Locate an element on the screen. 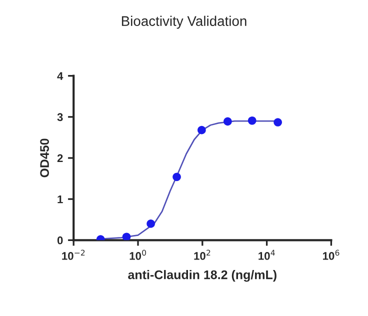 This screenshot has width=368, height=316. y-tick-label: 0 is located at coordinates (60, 240).